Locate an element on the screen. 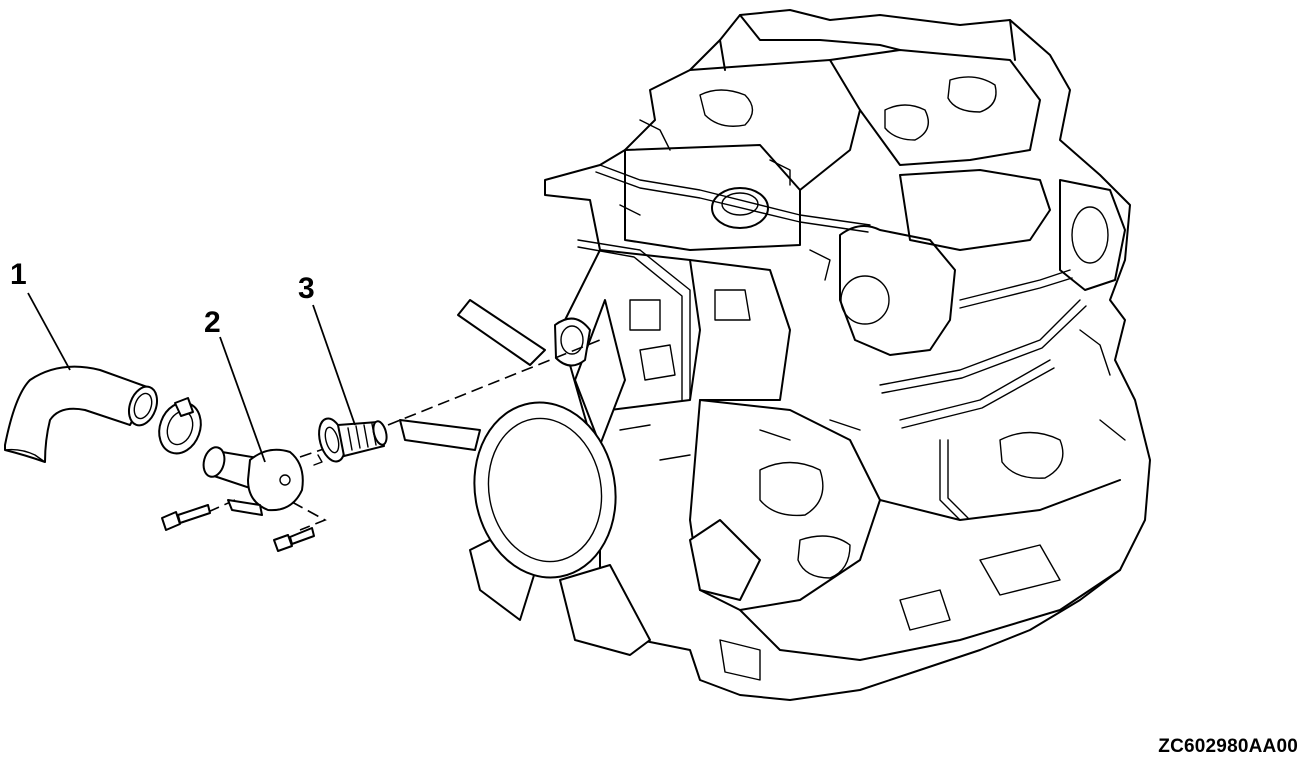  callout-number-3: 3 is located at coordinates (306, 288).